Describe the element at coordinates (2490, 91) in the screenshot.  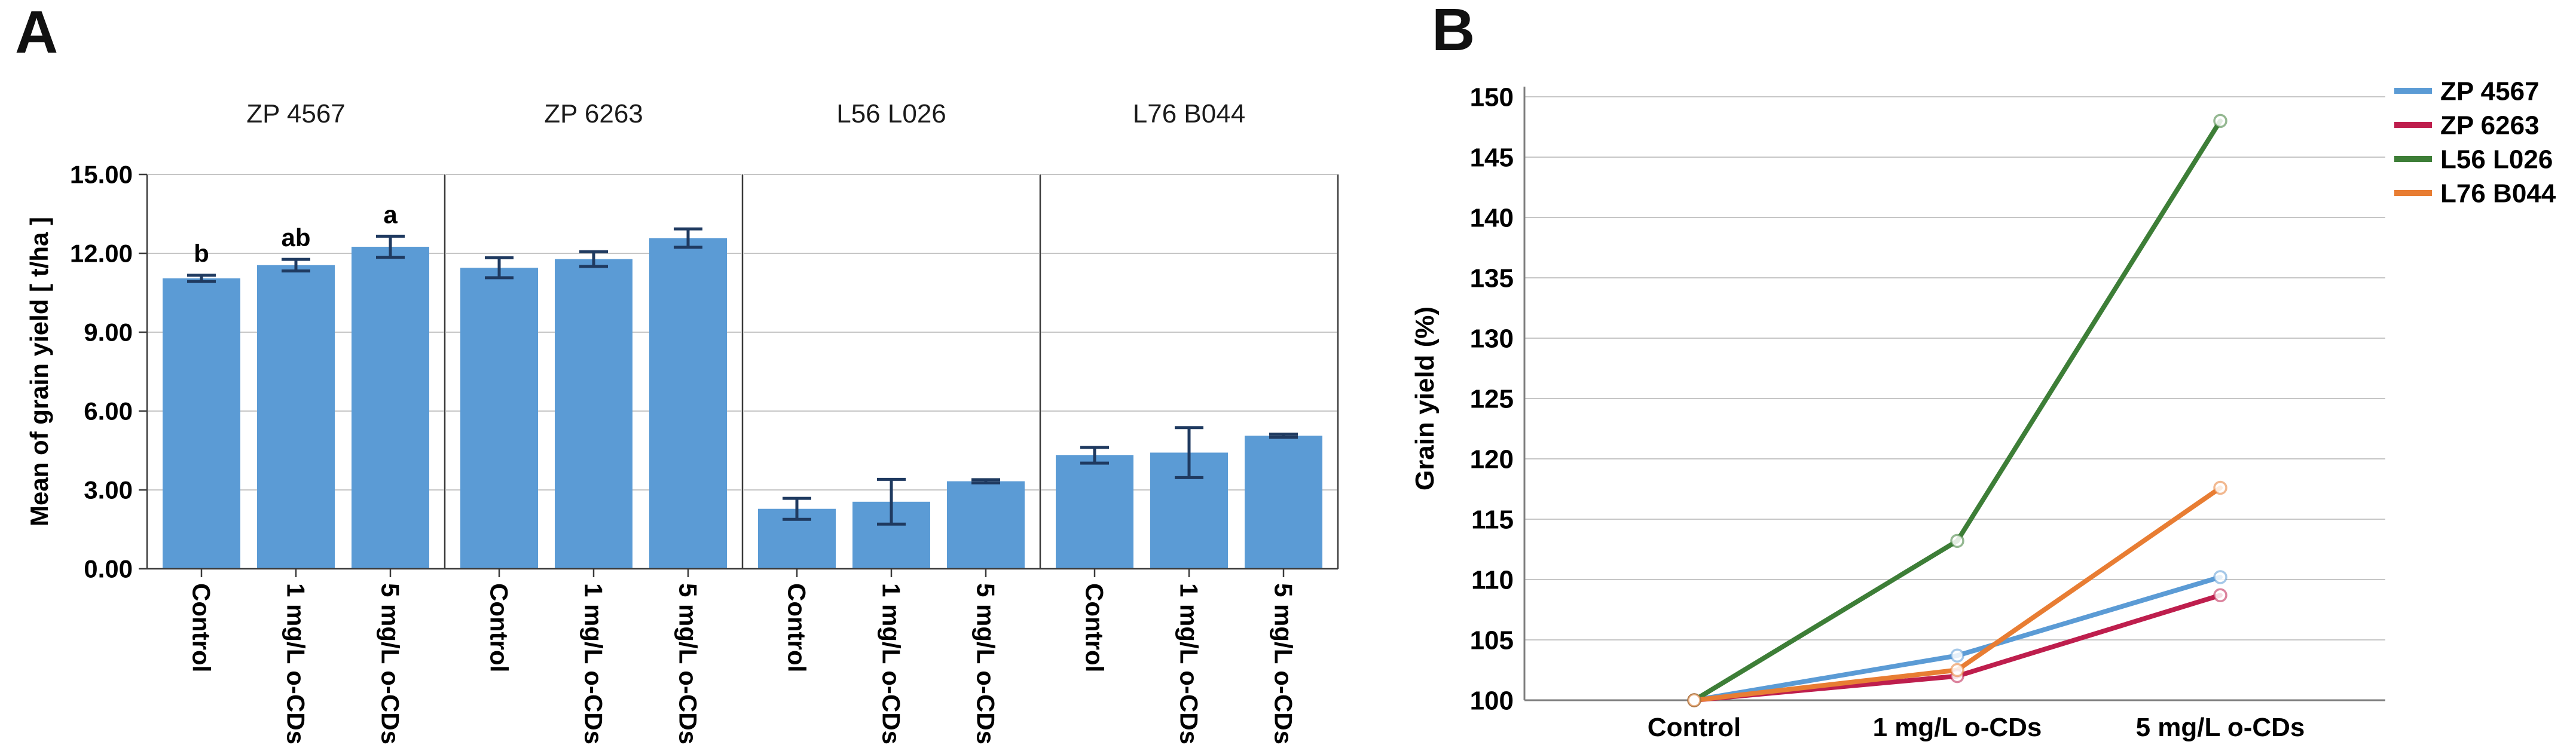
I see `legend-label: ZP 4567` at that location.